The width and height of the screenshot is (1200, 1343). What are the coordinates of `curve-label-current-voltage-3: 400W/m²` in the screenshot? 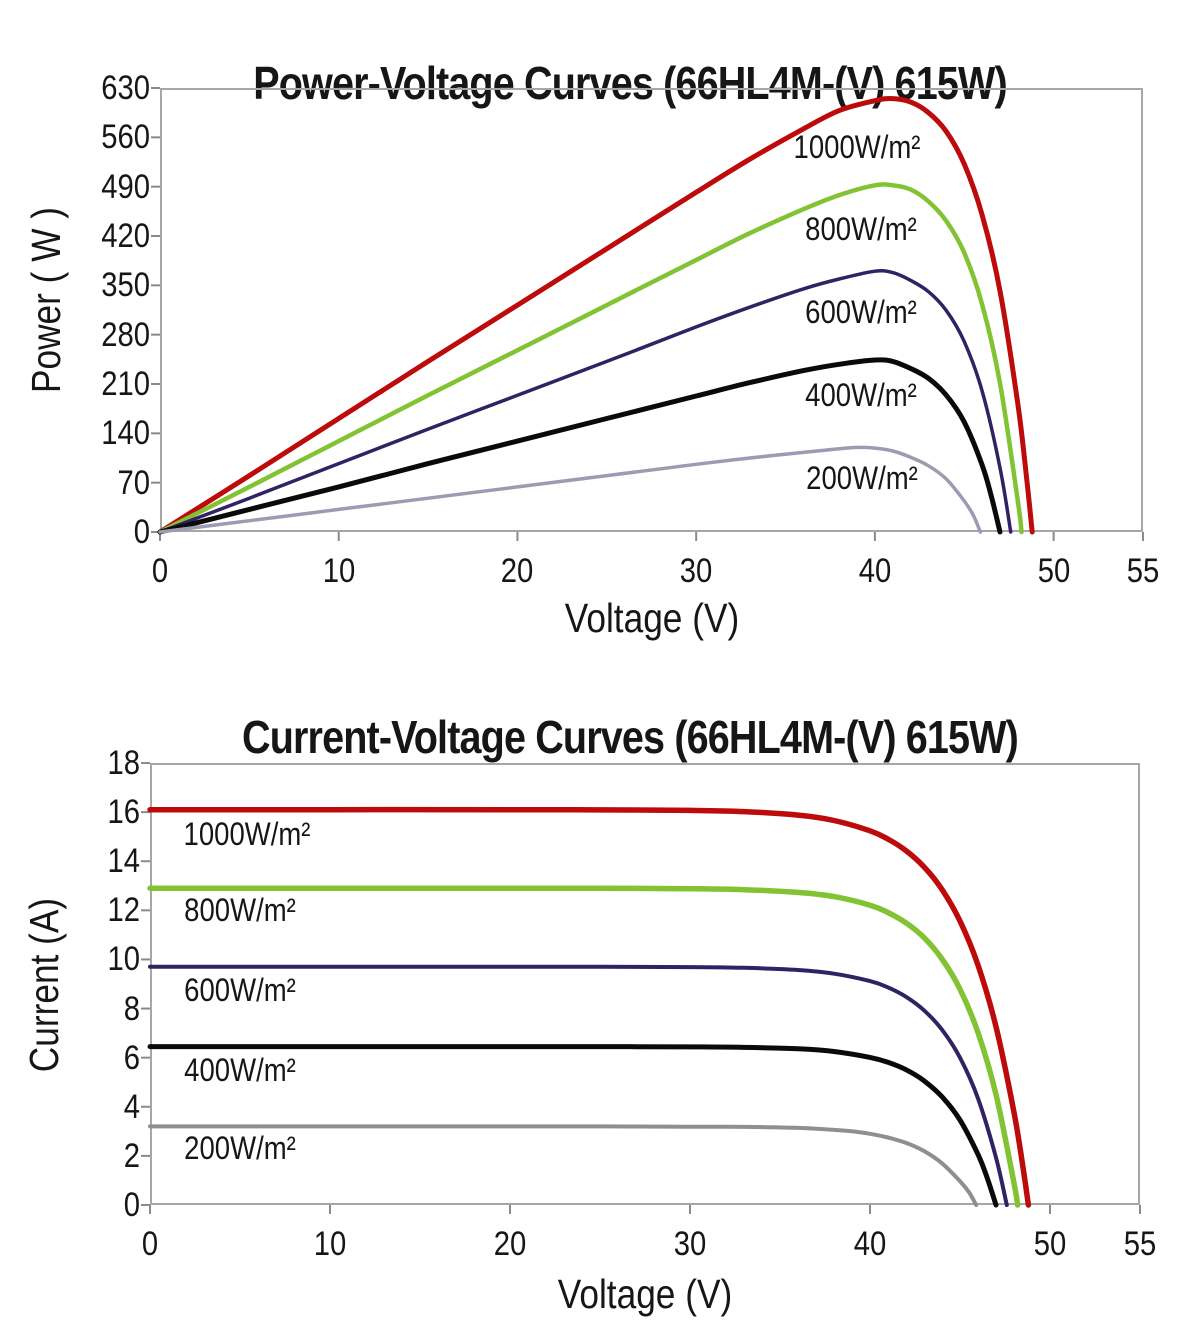 It's located at (240, 1069).